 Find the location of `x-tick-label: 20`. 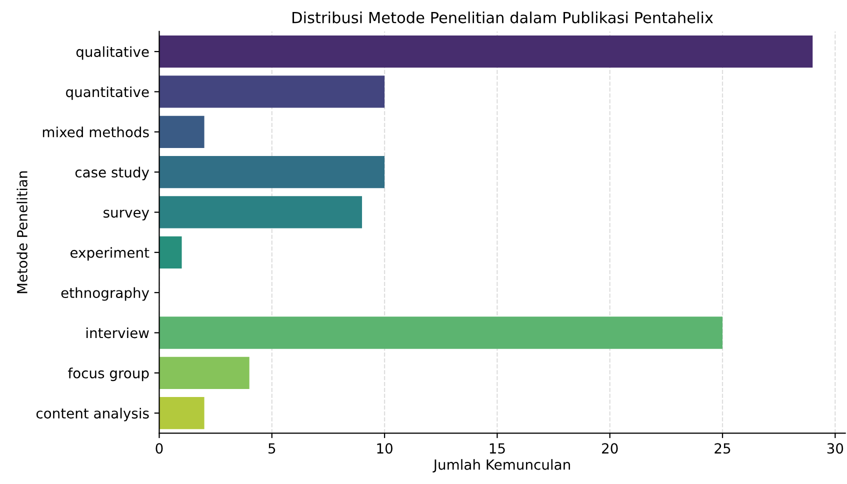

x-tick-label: 20 is located at coordinates (610, 448).